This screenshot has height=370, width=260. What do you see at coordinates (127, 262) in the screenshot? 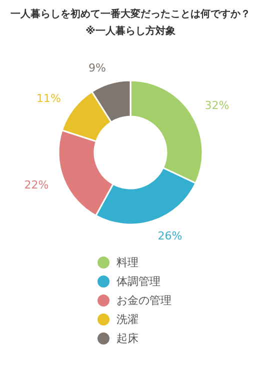
I see `legend-label: 料理` at bounding box center [127, 262].